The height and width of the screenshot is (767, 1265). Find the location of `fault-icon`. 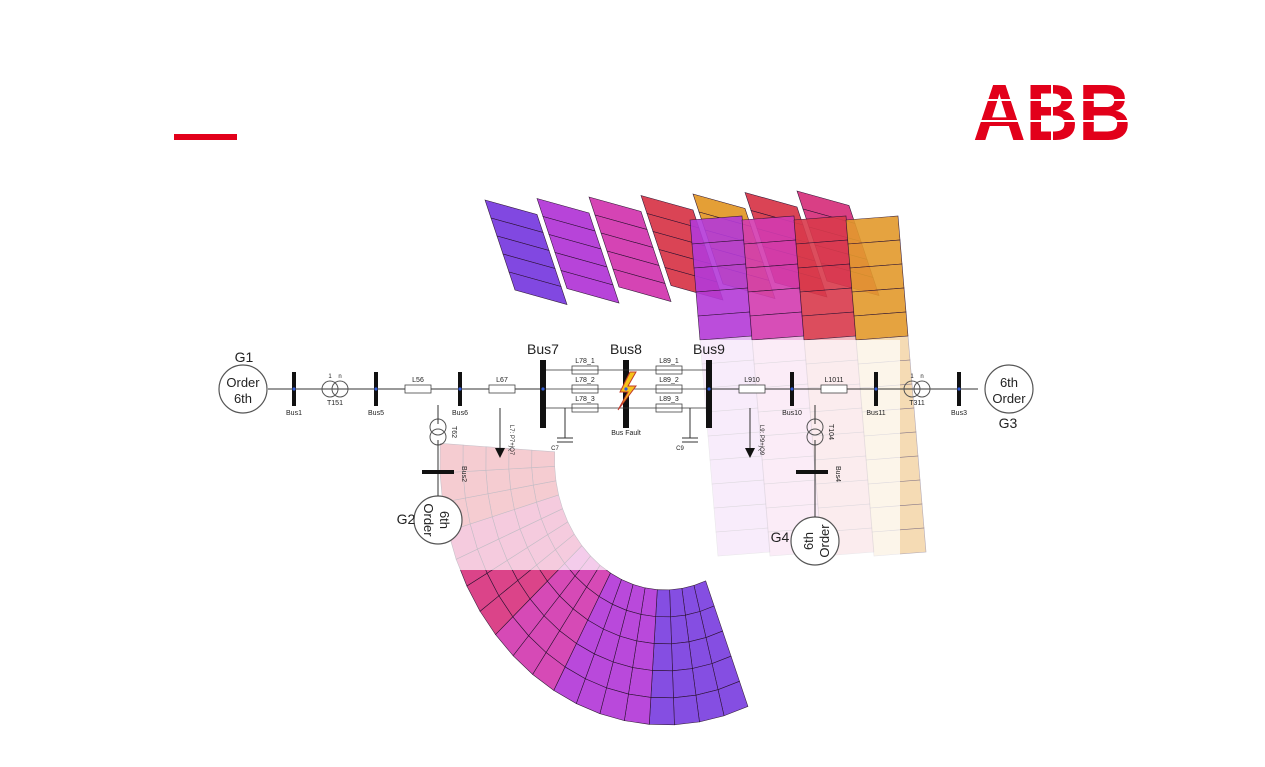

fault-icon is located at coordinates (627, 391).